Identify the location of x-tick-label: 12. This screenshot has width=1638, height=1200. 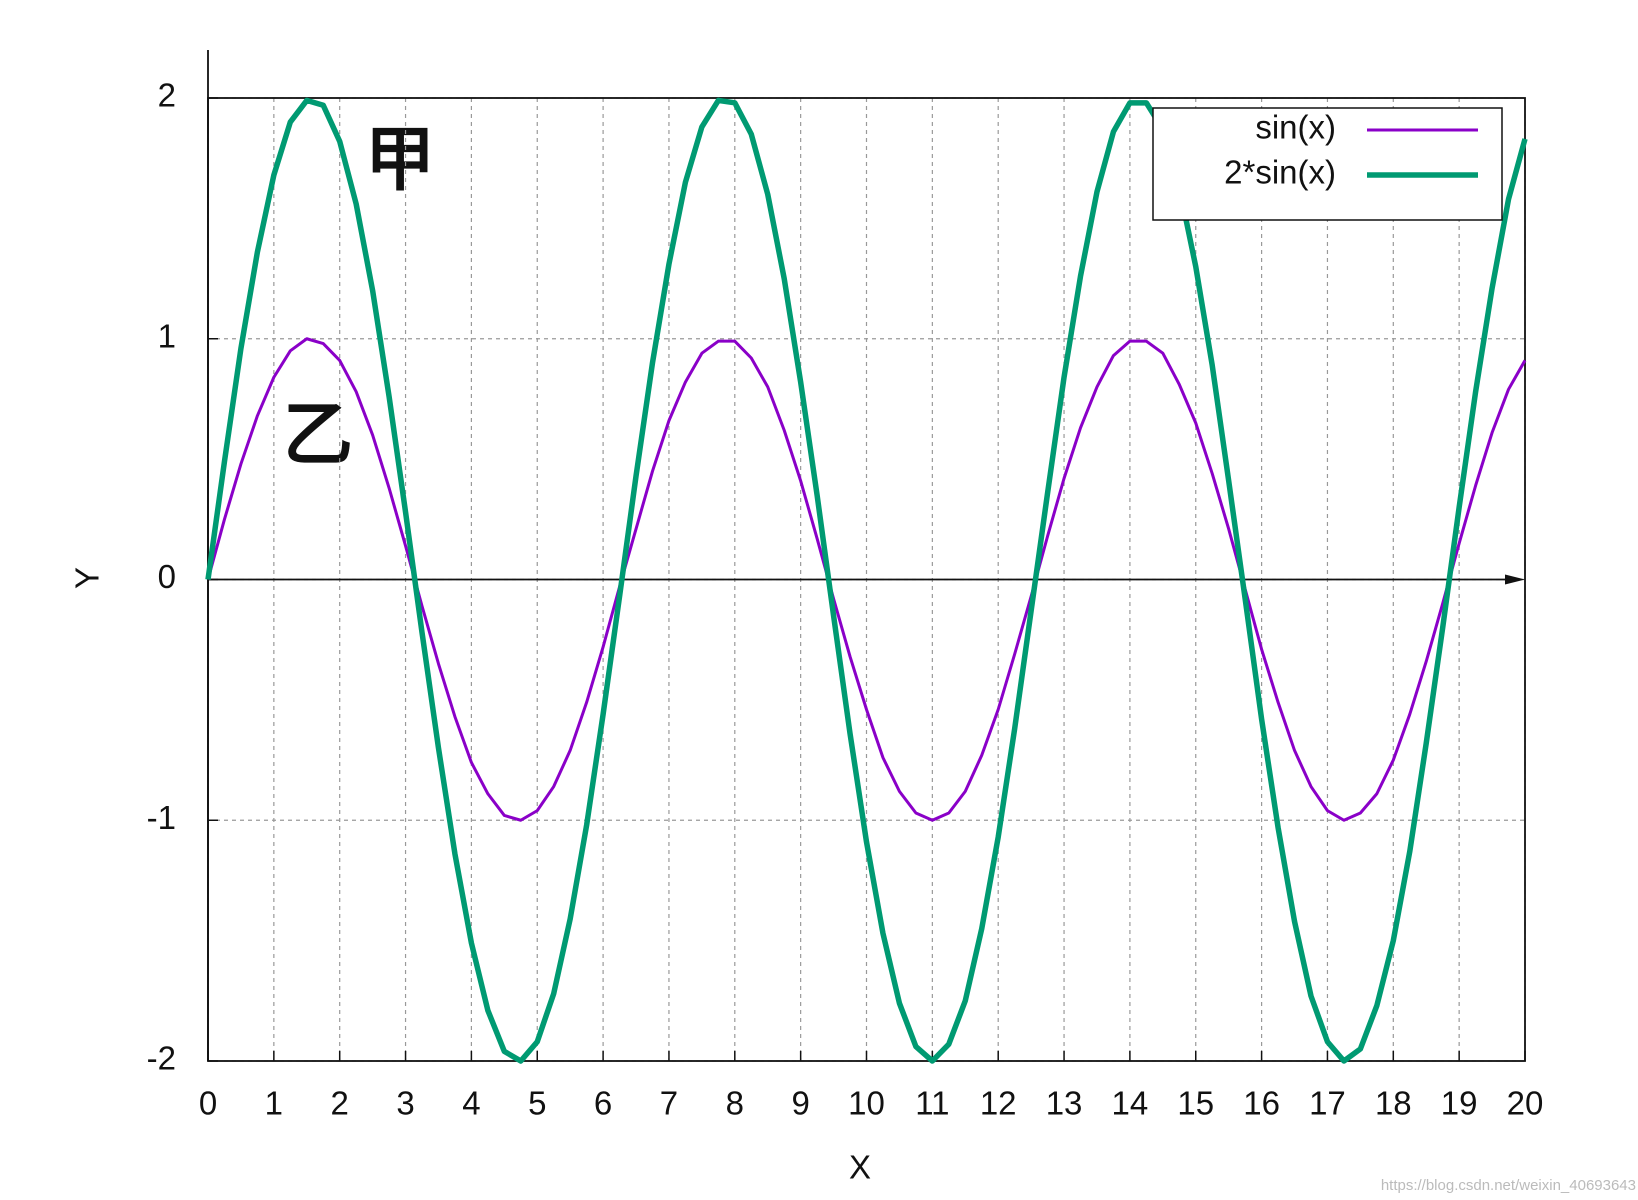
(998, 1103).